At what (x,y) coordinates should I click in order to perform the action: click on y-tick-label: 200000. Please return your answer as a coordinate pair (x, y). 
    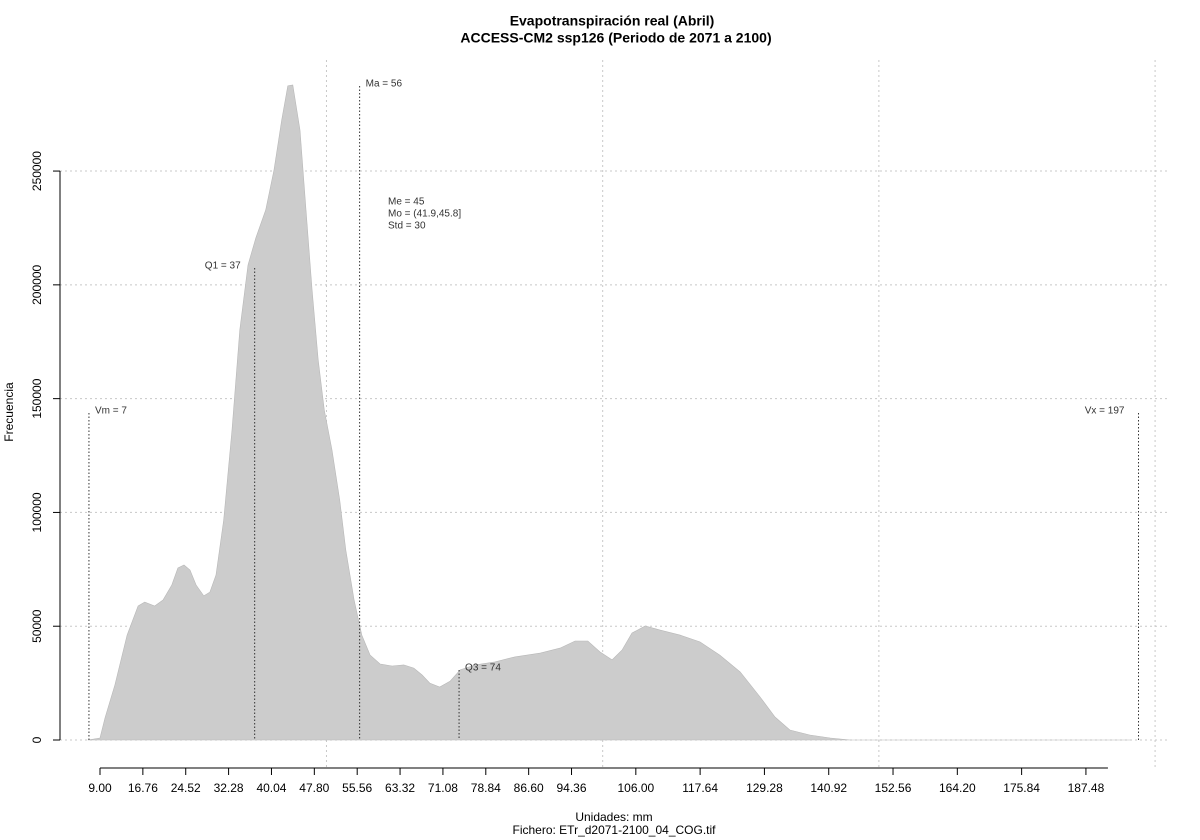
    Looking at the image, I should click on (37, 285).